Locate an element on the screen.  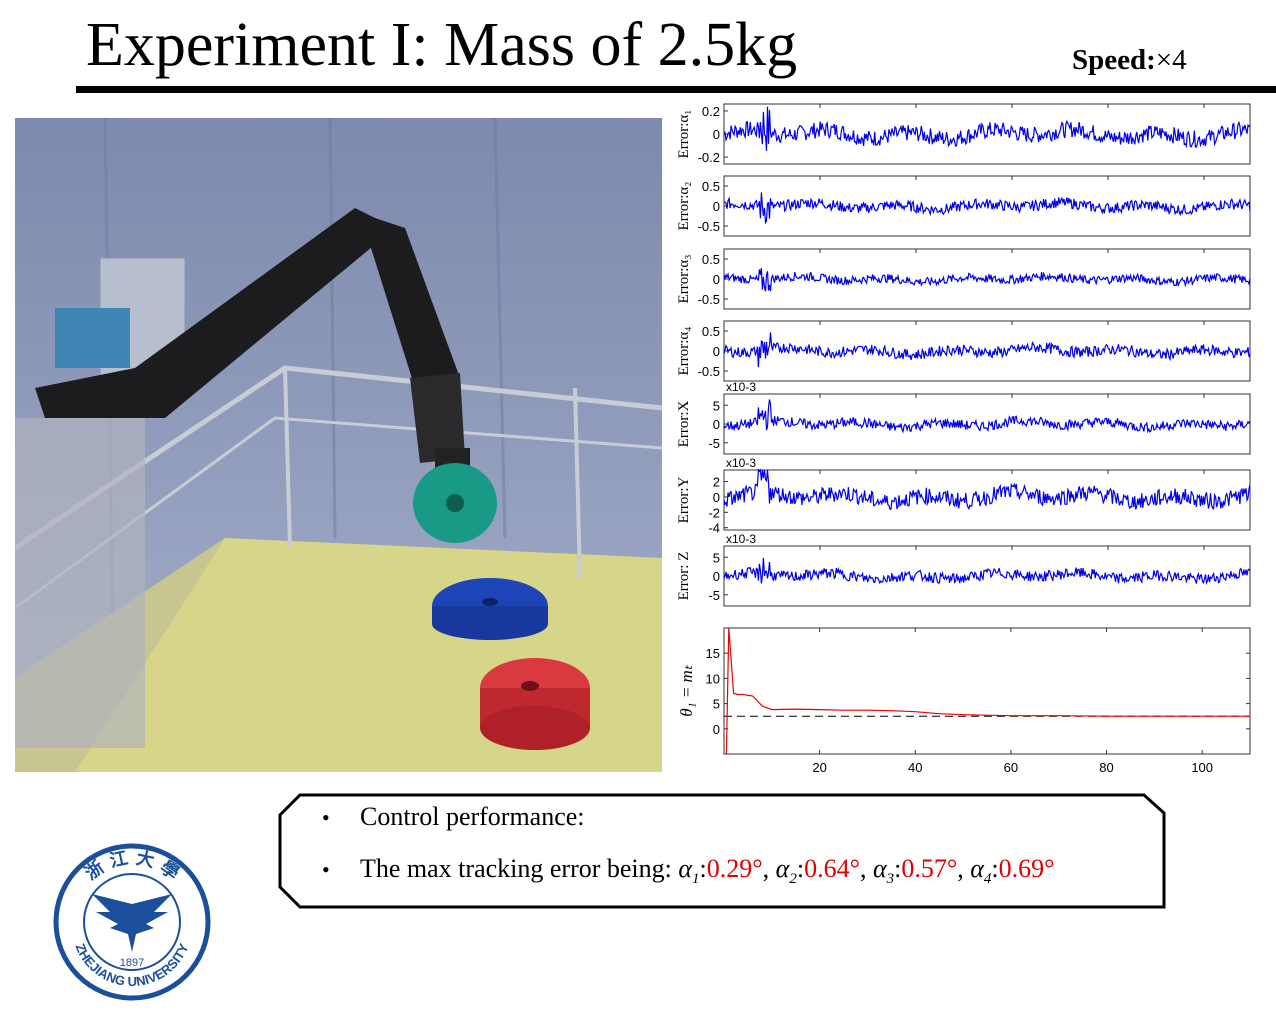
x-tick-label: 20 is located at coordinates (819, 767).